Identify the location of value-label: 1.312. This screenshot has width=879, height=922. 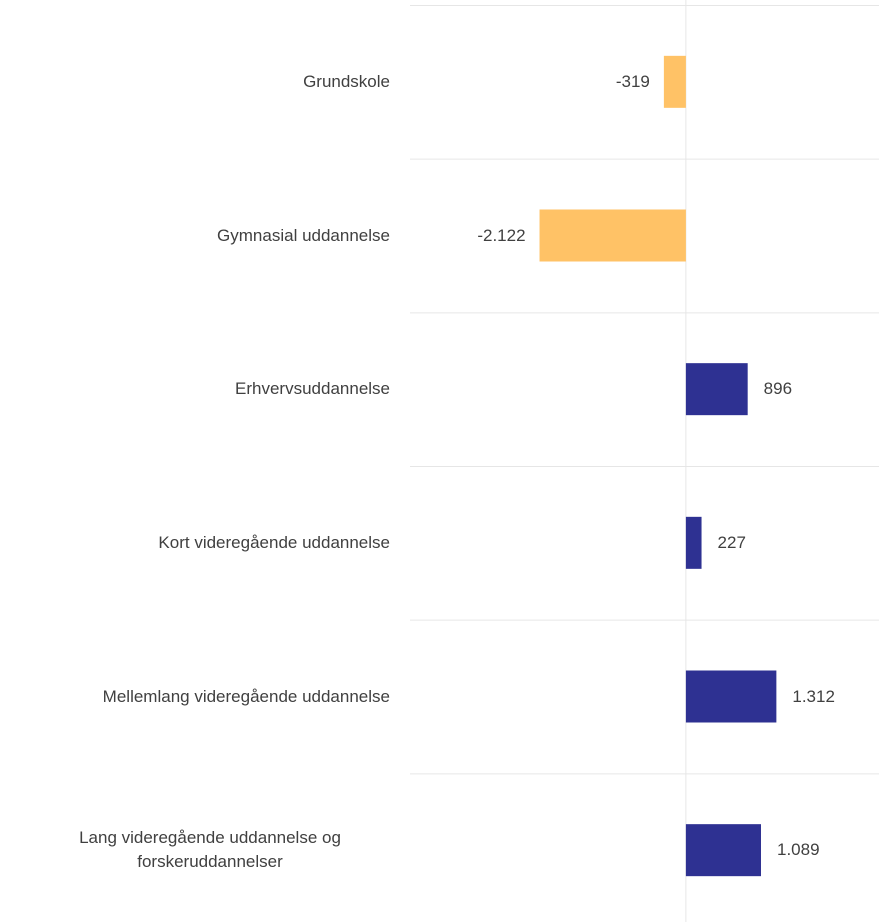
(813, 697).